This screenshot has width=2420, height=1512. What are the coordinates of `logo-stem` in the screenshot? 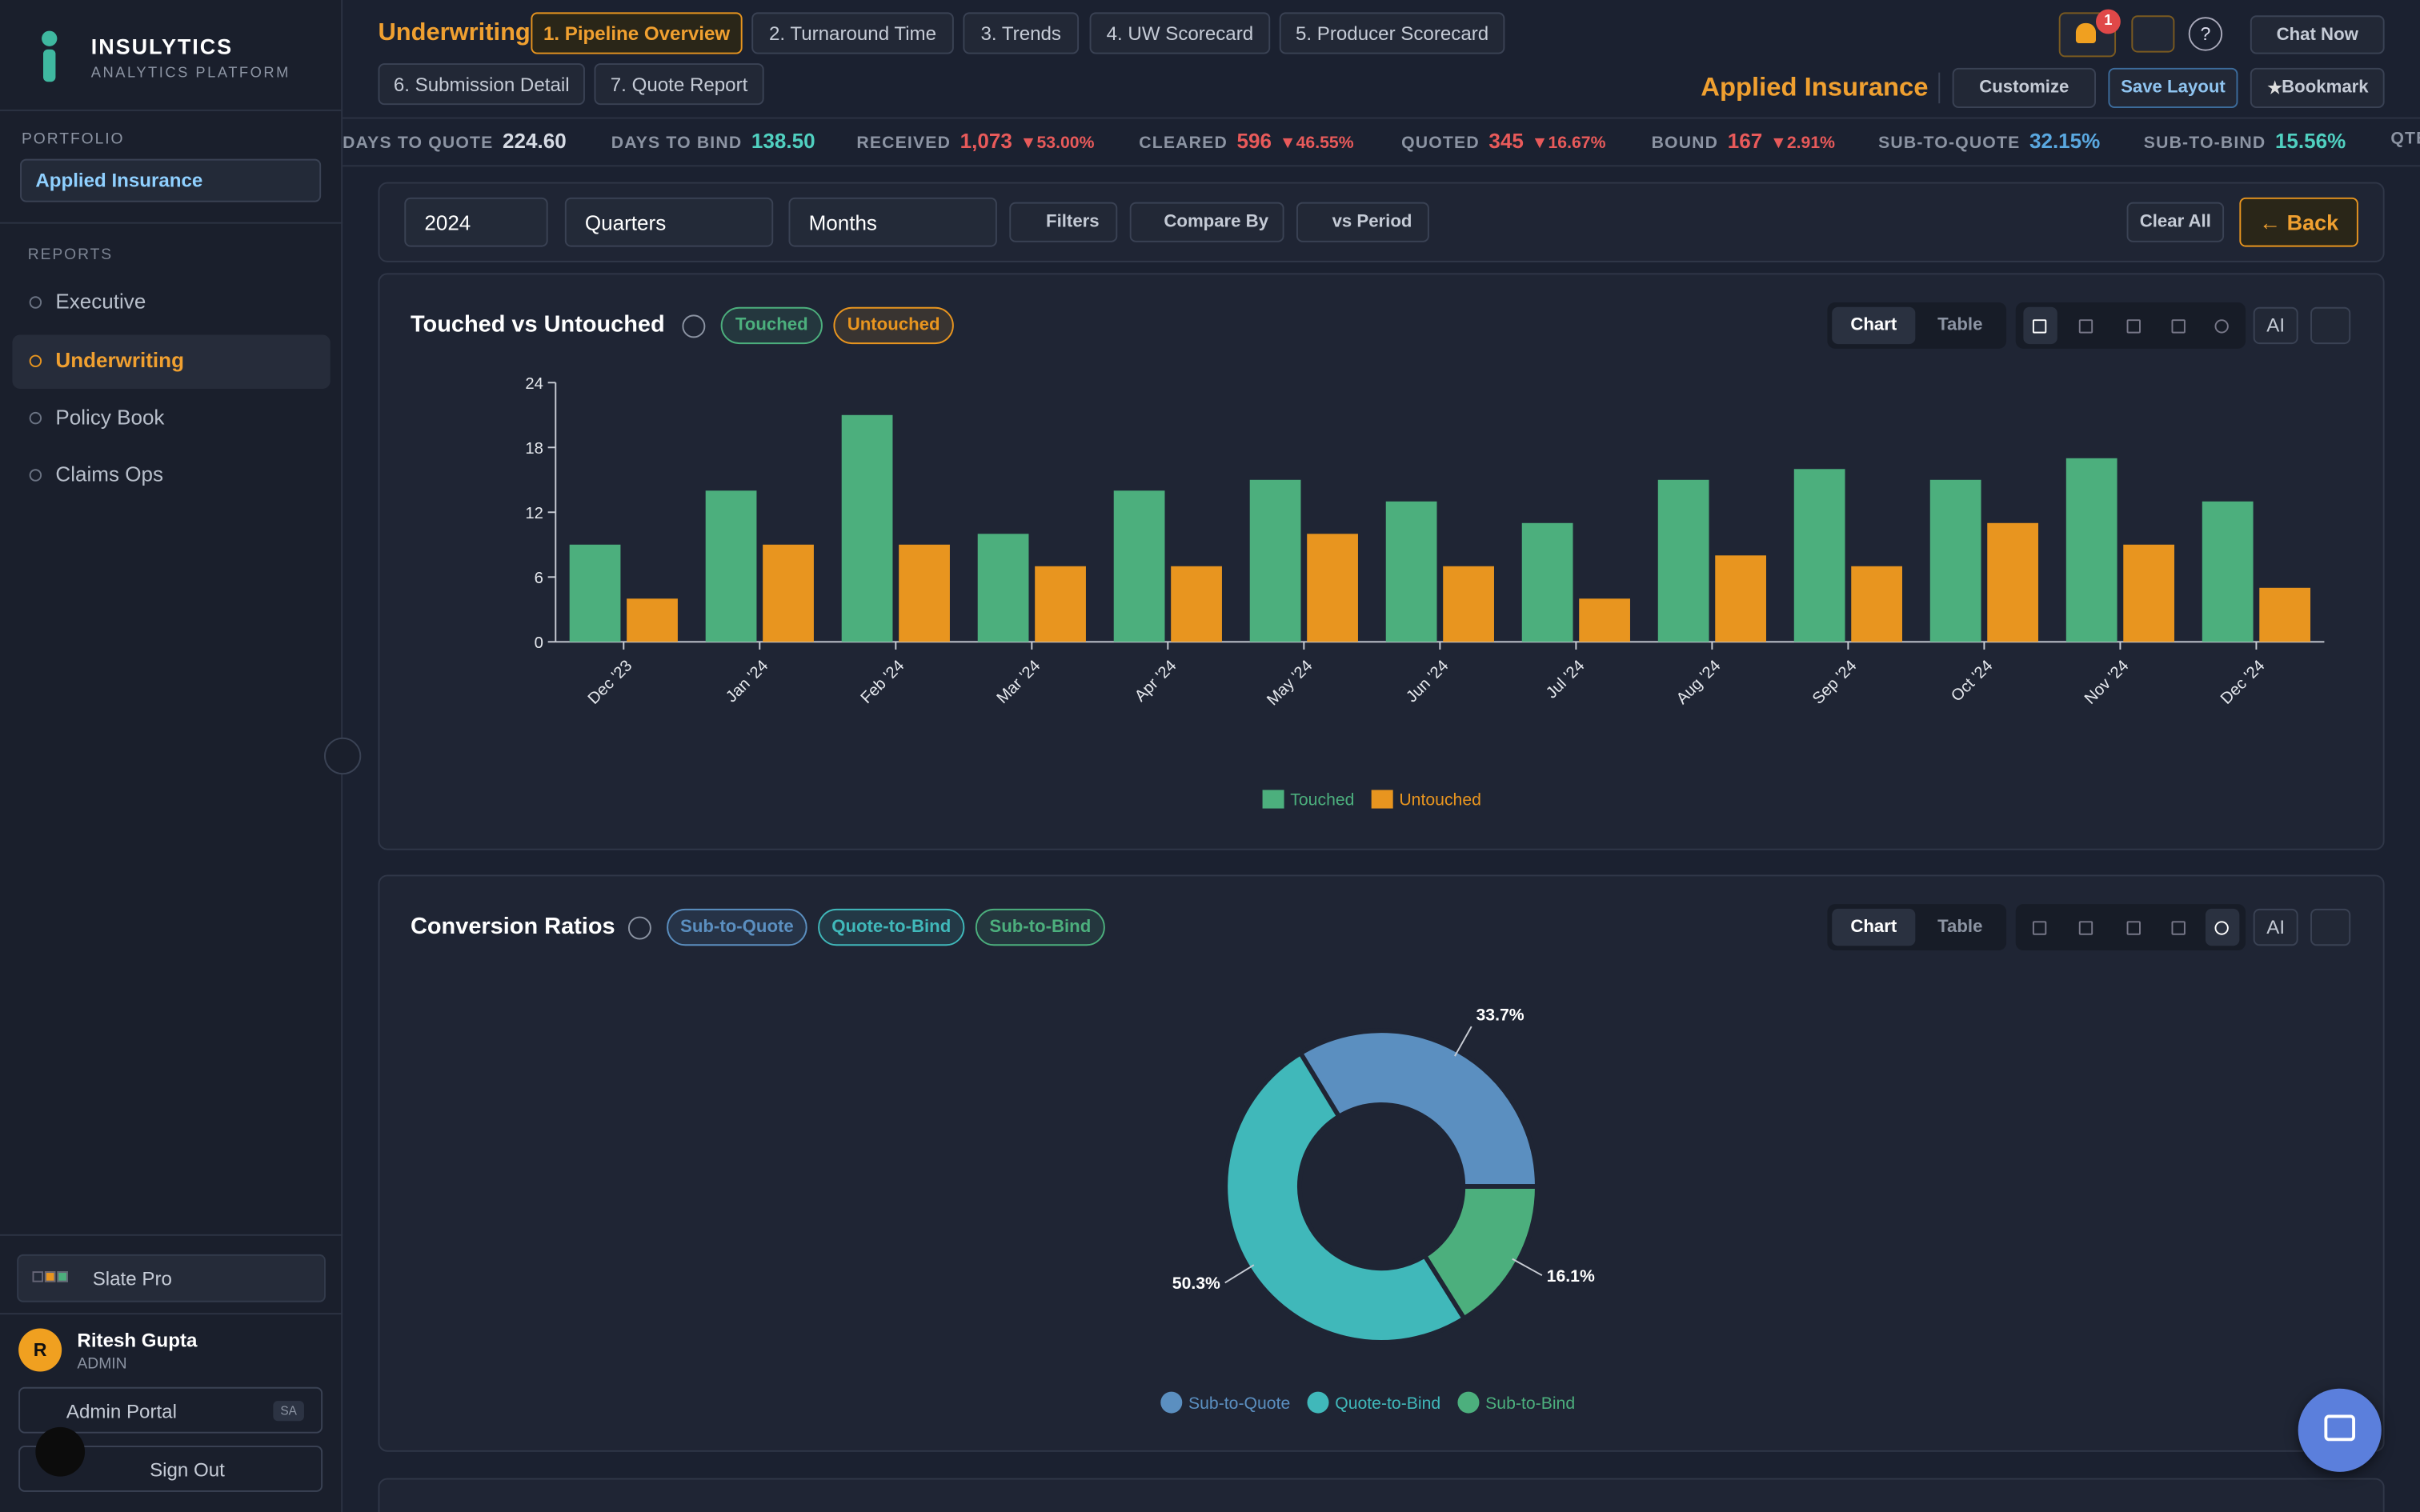 It's located at (49, 65).